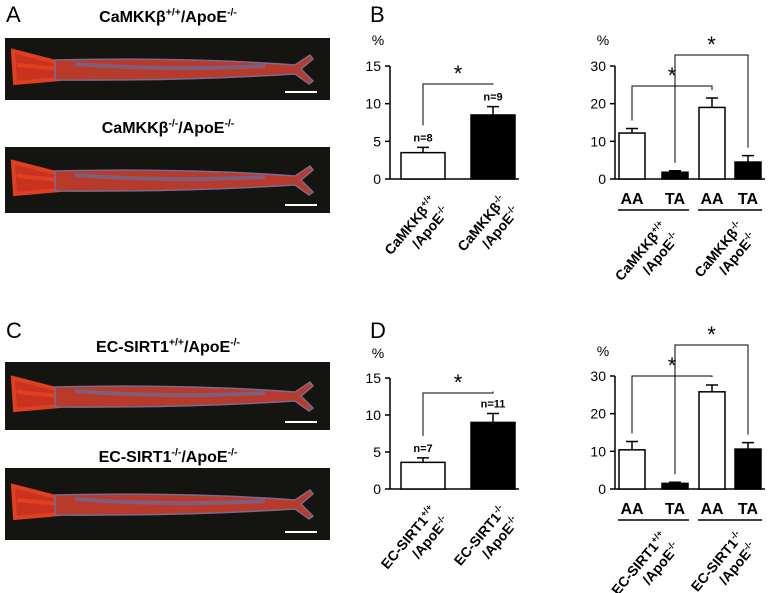  What do you see at coordinates (598, 66) in the screenshot?
I see `y-tick-label: 30` at bounding box center [598, 66].